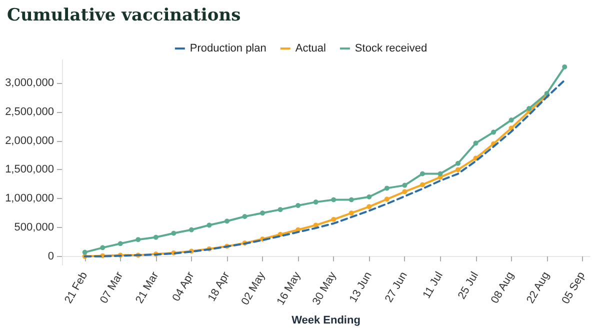  I want to click on x-tick-label: 05 Sep, so click(574, 288).